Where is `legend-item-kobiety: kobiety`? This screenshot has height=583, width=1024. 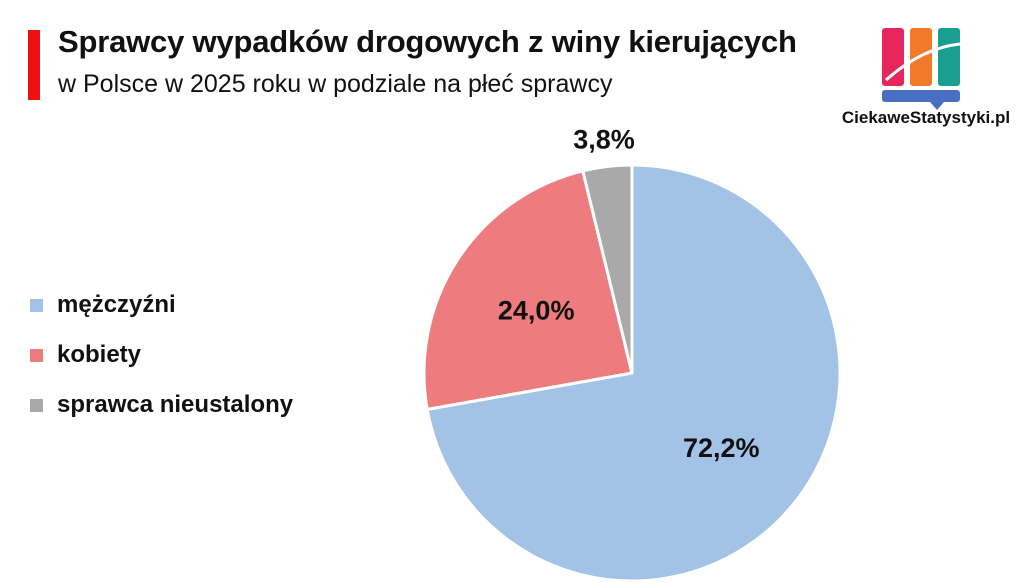 legend-item-kobiety: kobiety is located at coordinates (161, 355).